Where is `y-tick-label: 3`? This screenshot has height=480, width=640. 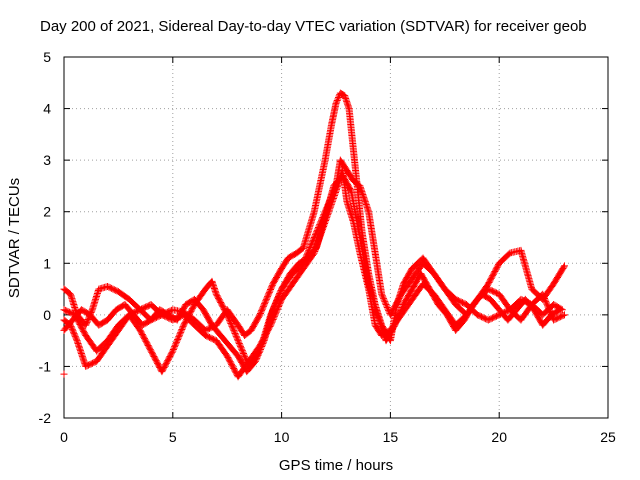 y-tick-label: 3 is located at coordinates (47, 160).